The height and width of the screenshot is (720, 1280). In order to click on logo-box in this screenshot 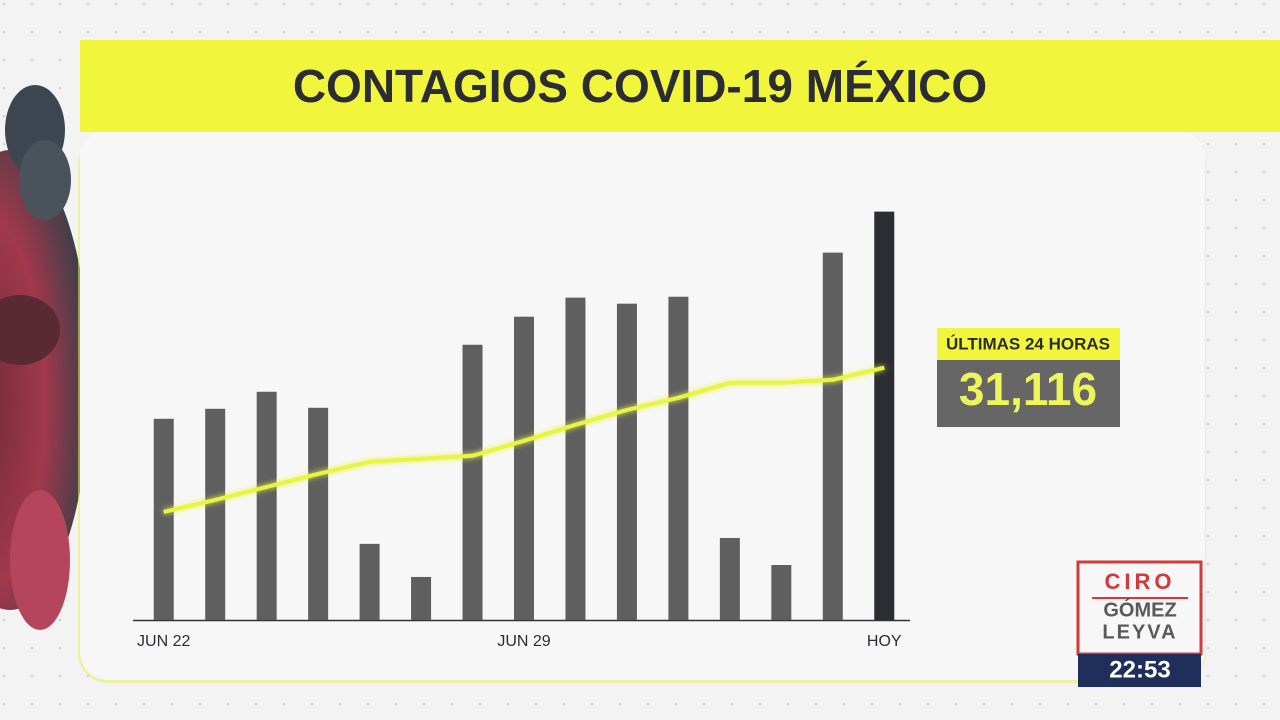, I will do `click(1139, 608)`.